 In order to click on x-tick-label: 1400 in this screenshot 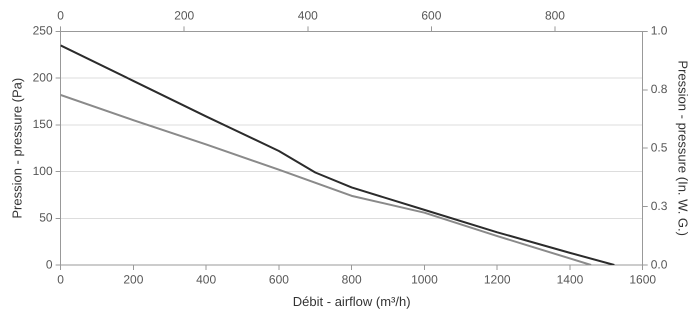, I will do `click(570, 279)`.